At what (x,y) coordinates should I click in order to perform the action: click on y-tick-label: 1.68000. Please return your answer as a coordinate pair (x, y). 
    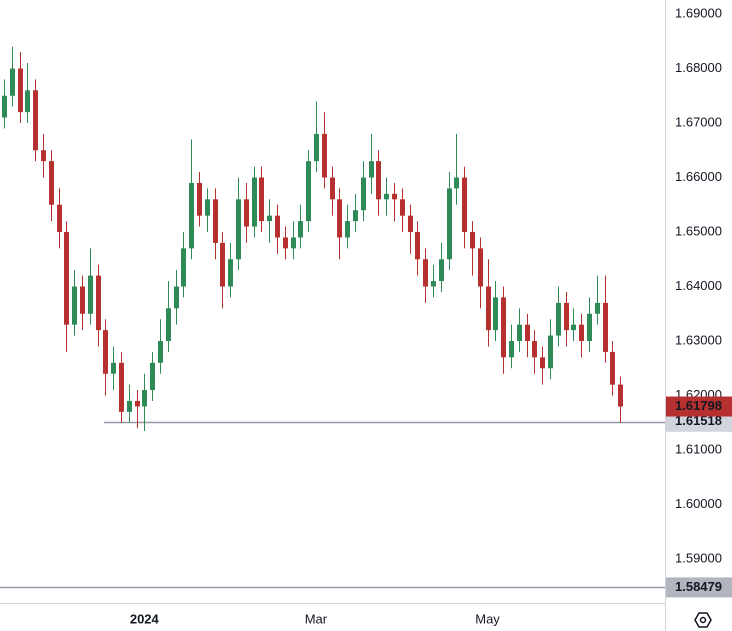
    Looking at the image, I should click on (698, 67).